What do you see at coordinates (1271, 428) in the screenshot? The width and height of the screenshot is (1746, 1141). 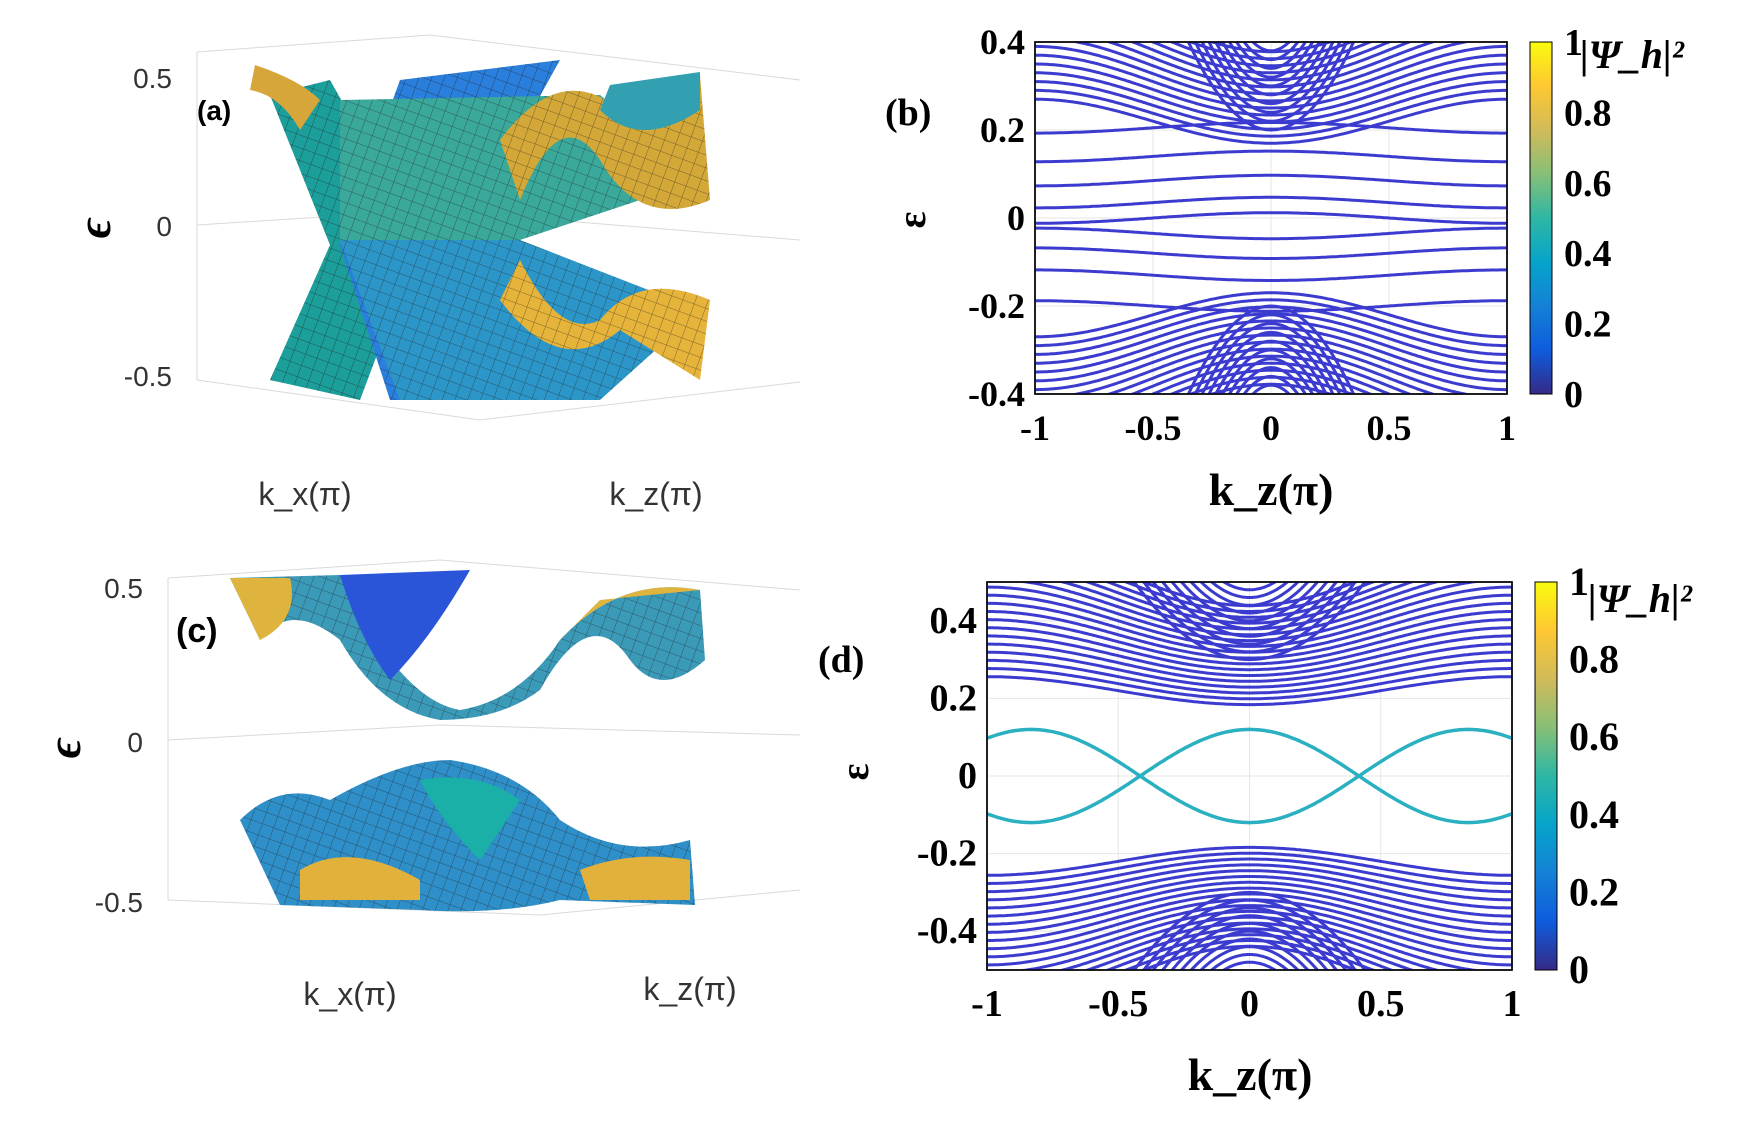 I see `b-xtick-2: 0` at bounding box center [1271, 428].